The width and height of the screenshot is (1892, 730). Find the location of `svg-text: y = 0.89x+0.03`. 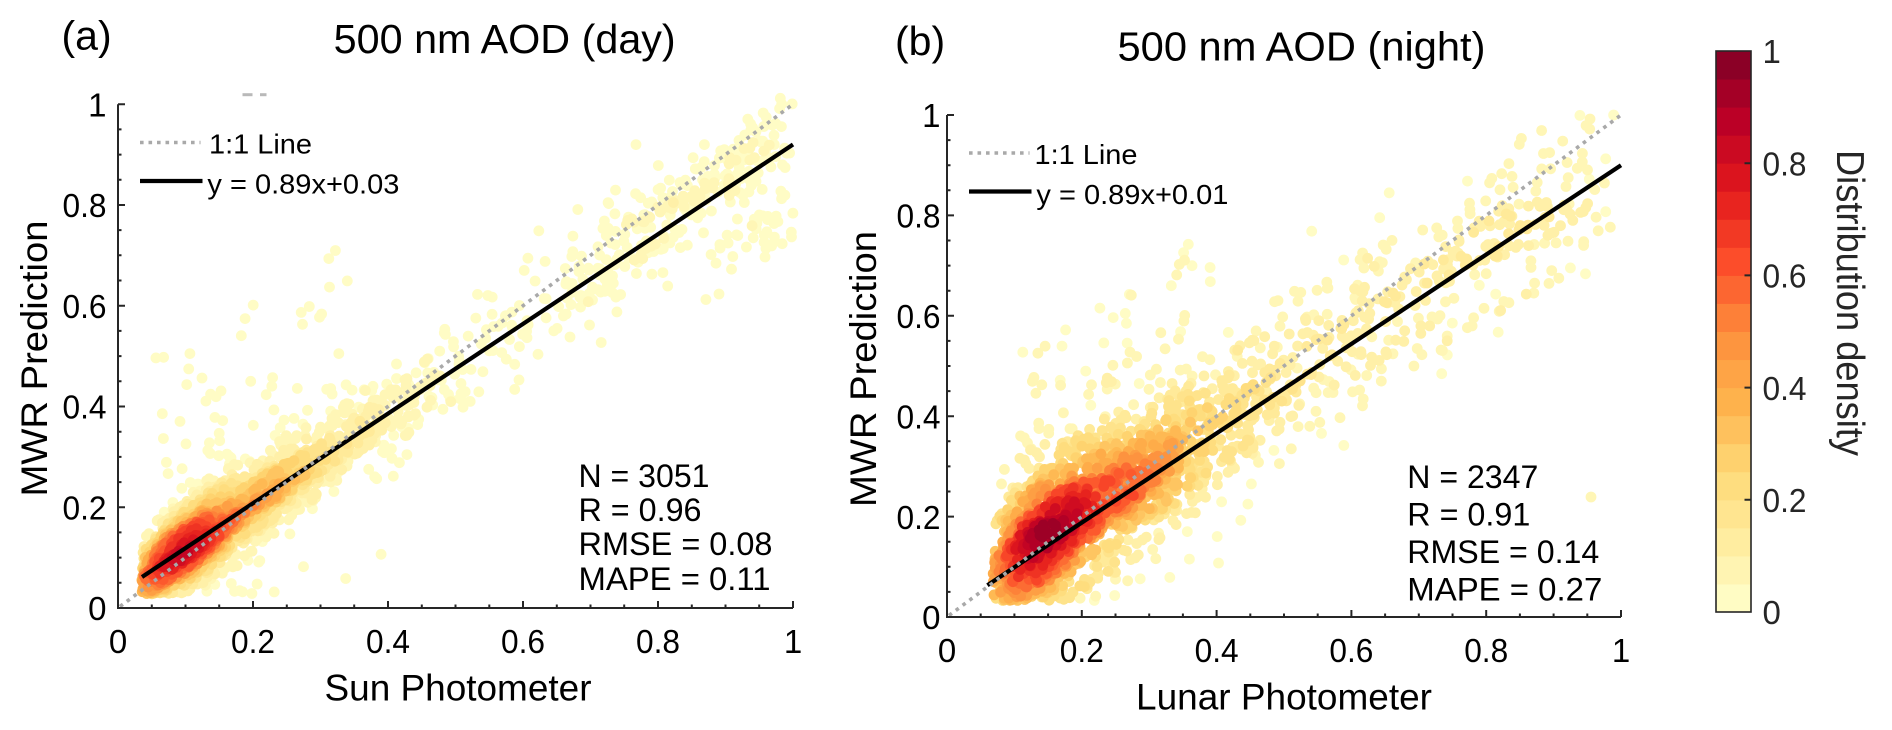

svg-text: y = 0.89x+0.03 is located at coordinates (303, 184).